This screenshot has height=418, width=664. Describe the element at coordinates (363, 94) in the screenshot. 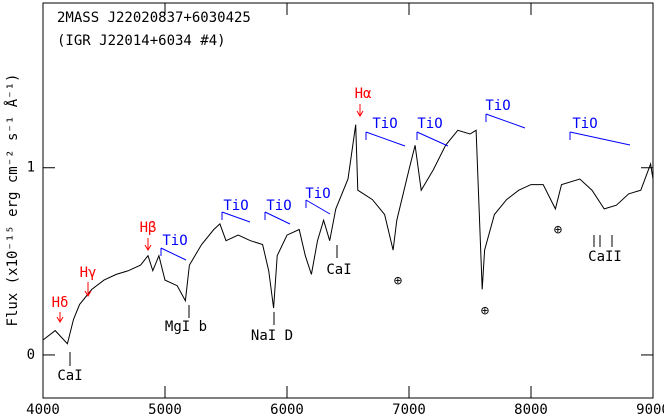

I see `annotation: Hα` at that location.